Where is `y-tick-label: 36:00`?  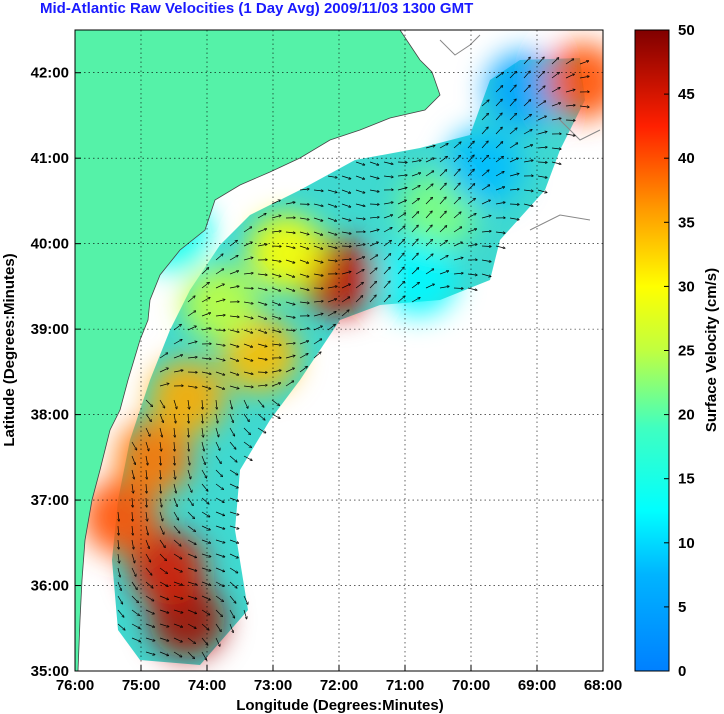 y-tick-label: 36:00 is located at coordinates (50, 586).